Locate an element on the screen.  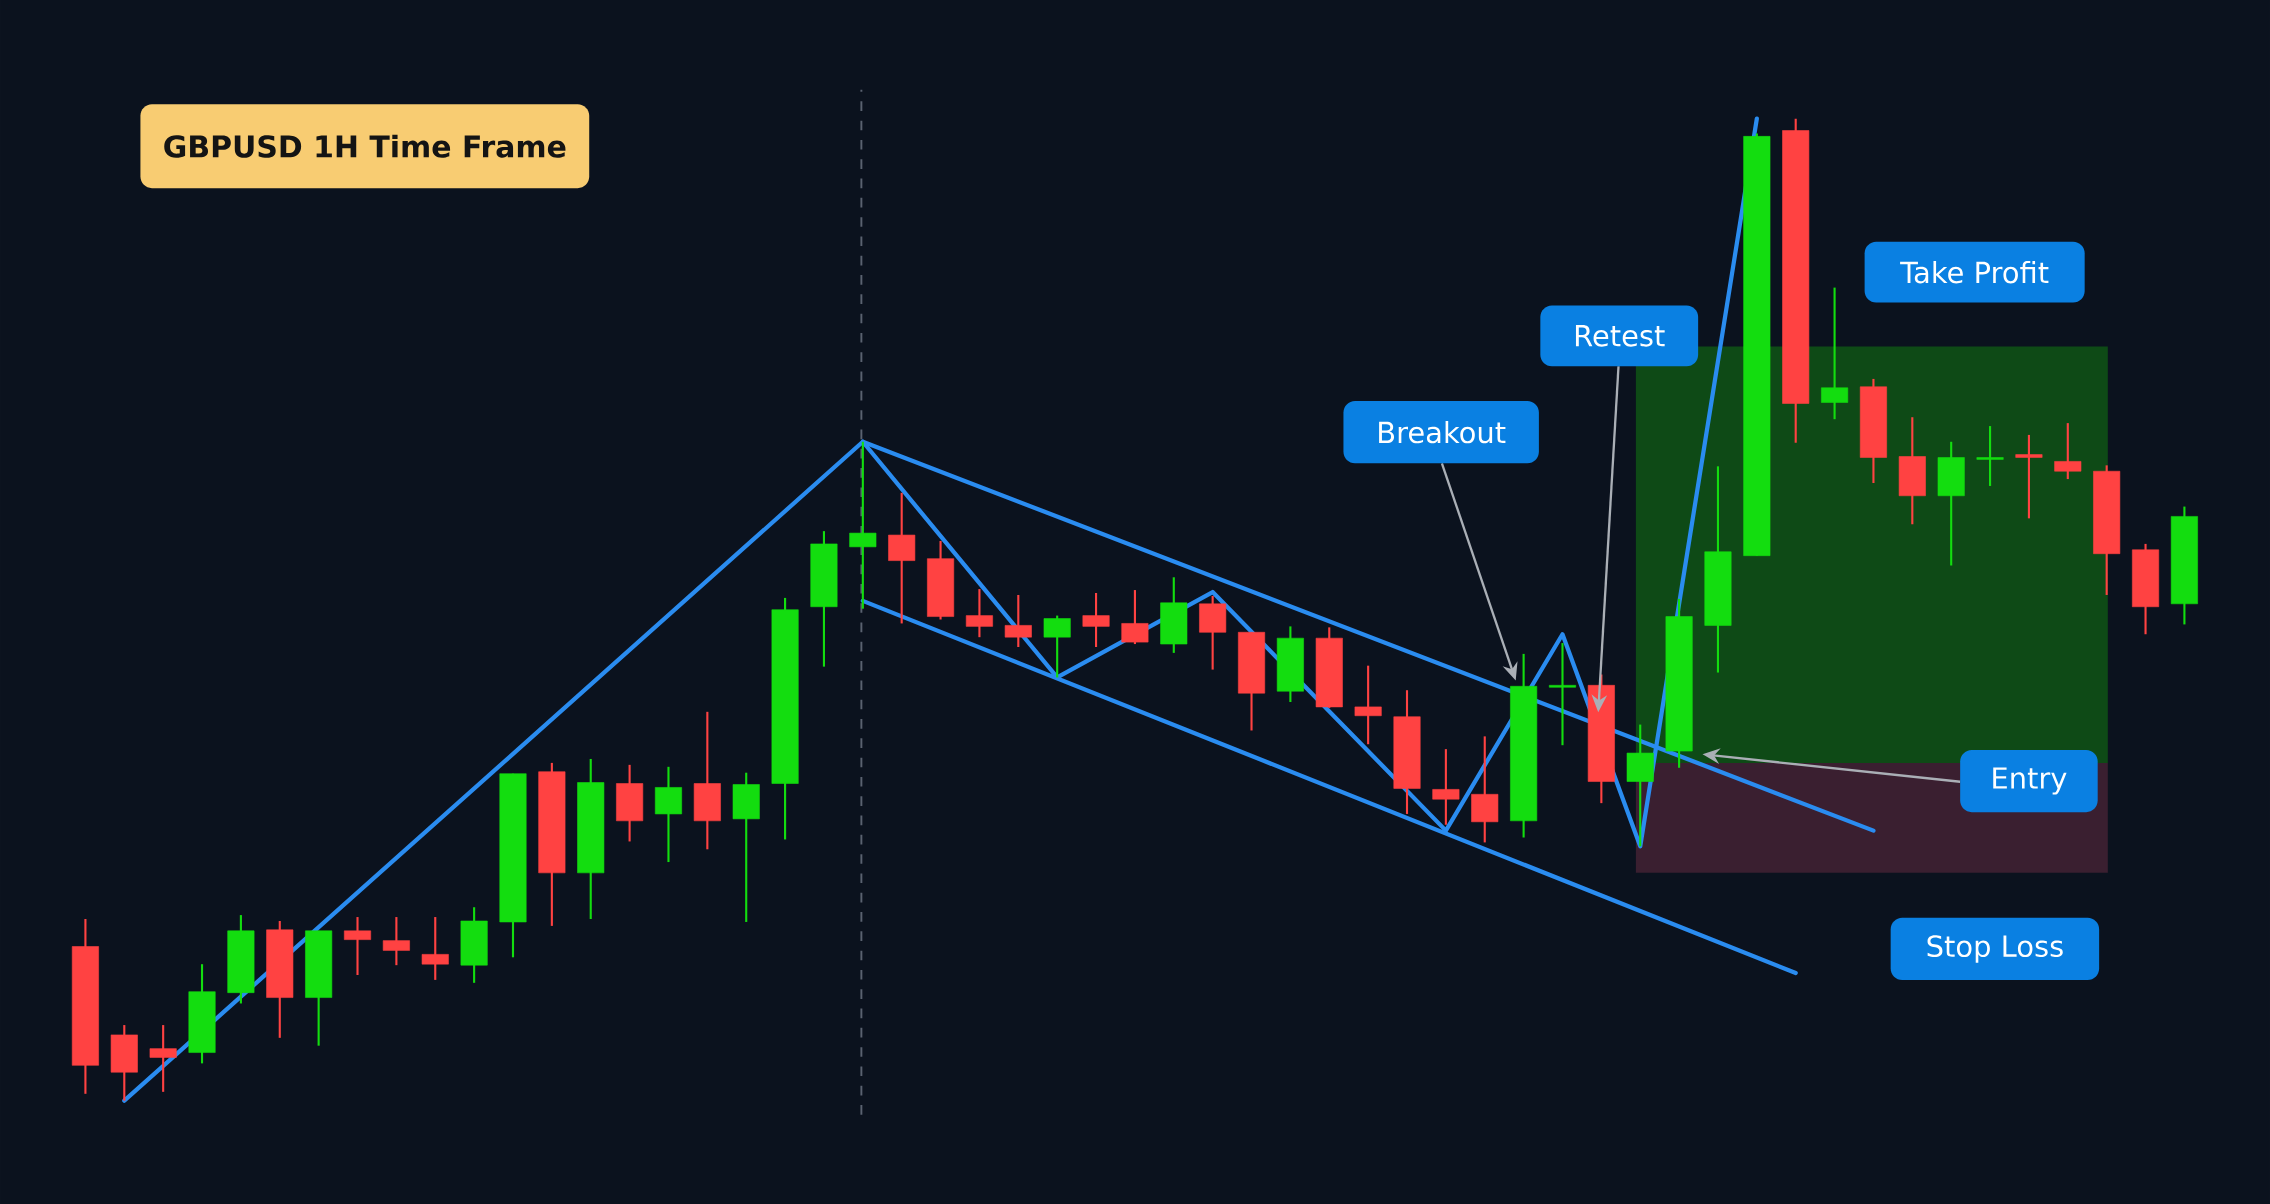
annotation: Retest is located at coordinates (1620, 335).